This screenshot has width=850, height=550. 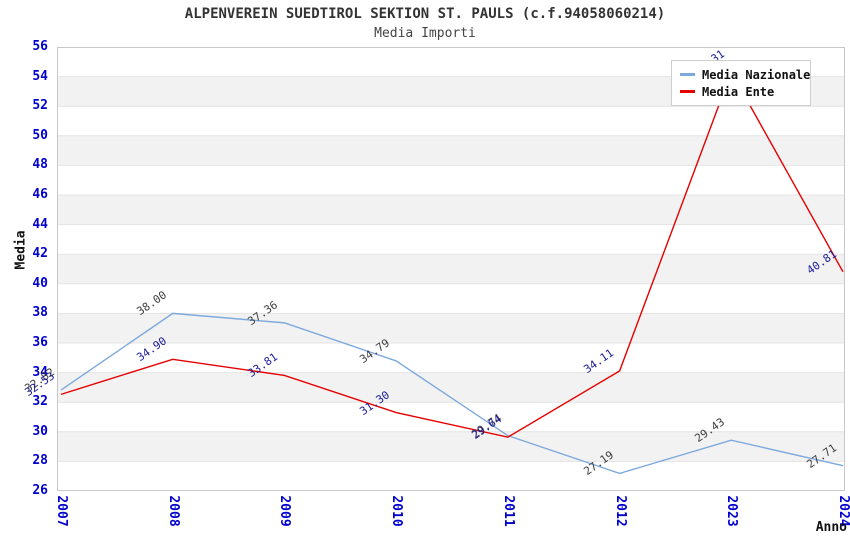 What do you see at coordinates (40, 490) in the screenshot?
I see `y-tick-label: 26` at bounding box center [40, 490].